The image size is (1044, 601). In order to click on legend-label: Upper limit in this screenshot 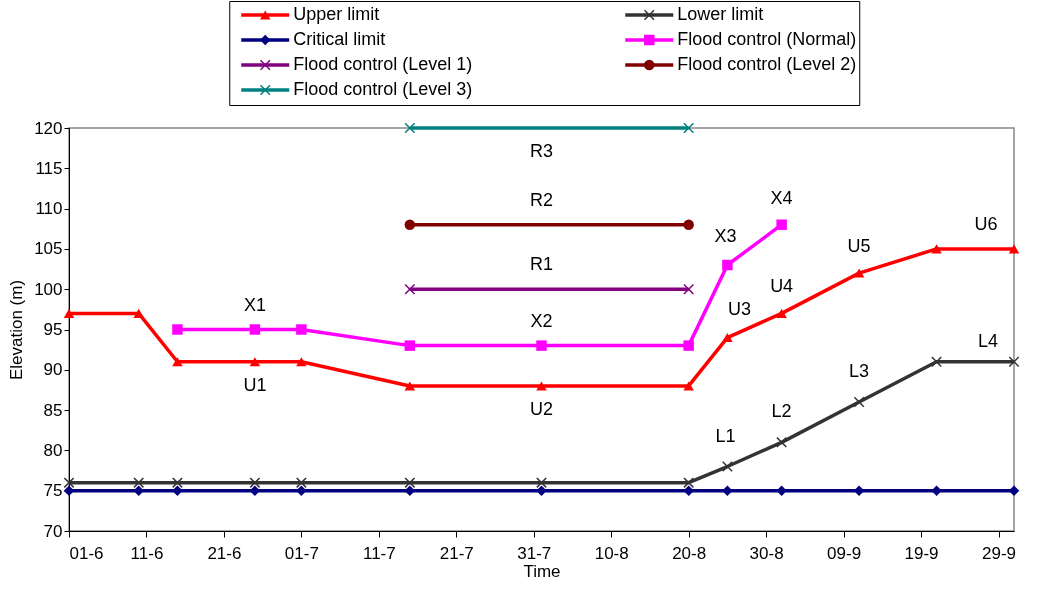, I will do `click(336, 14)`.